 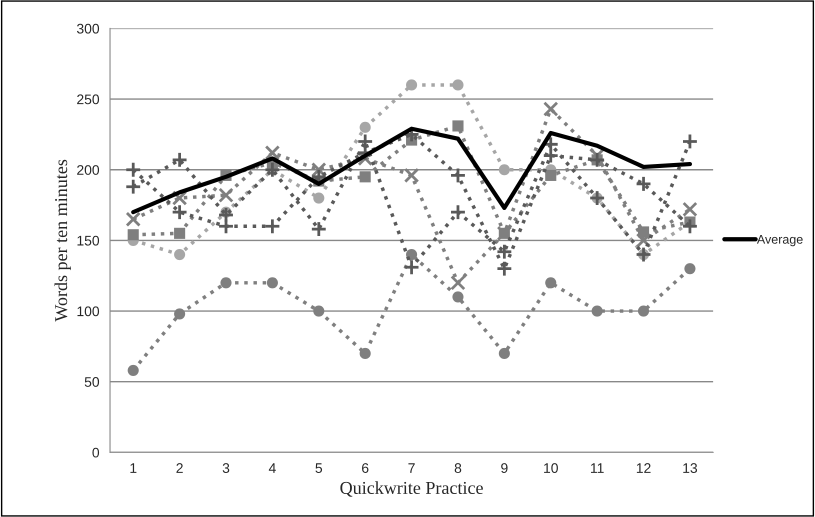 What do you see at coordinates (96, 453) in the screenshot?
I see `y-tick-label: 0` at bounding box center [96, 453].